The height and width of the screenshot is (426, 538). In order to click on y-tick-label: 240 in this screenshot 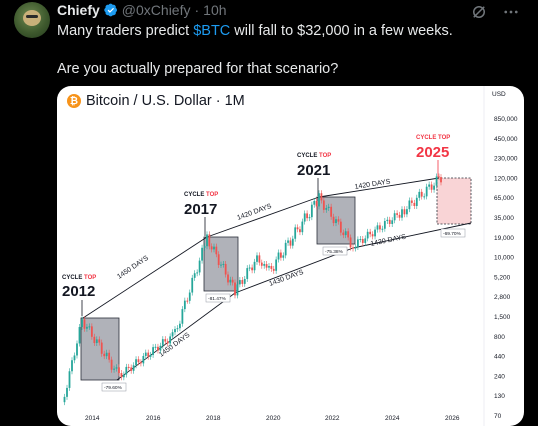, I will do `click(499, 376)`.